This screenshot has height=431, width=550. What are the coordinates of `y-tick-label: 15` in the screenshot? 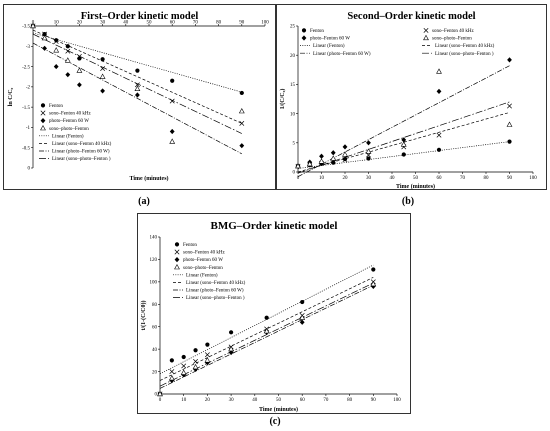 It's located at (293, 85).